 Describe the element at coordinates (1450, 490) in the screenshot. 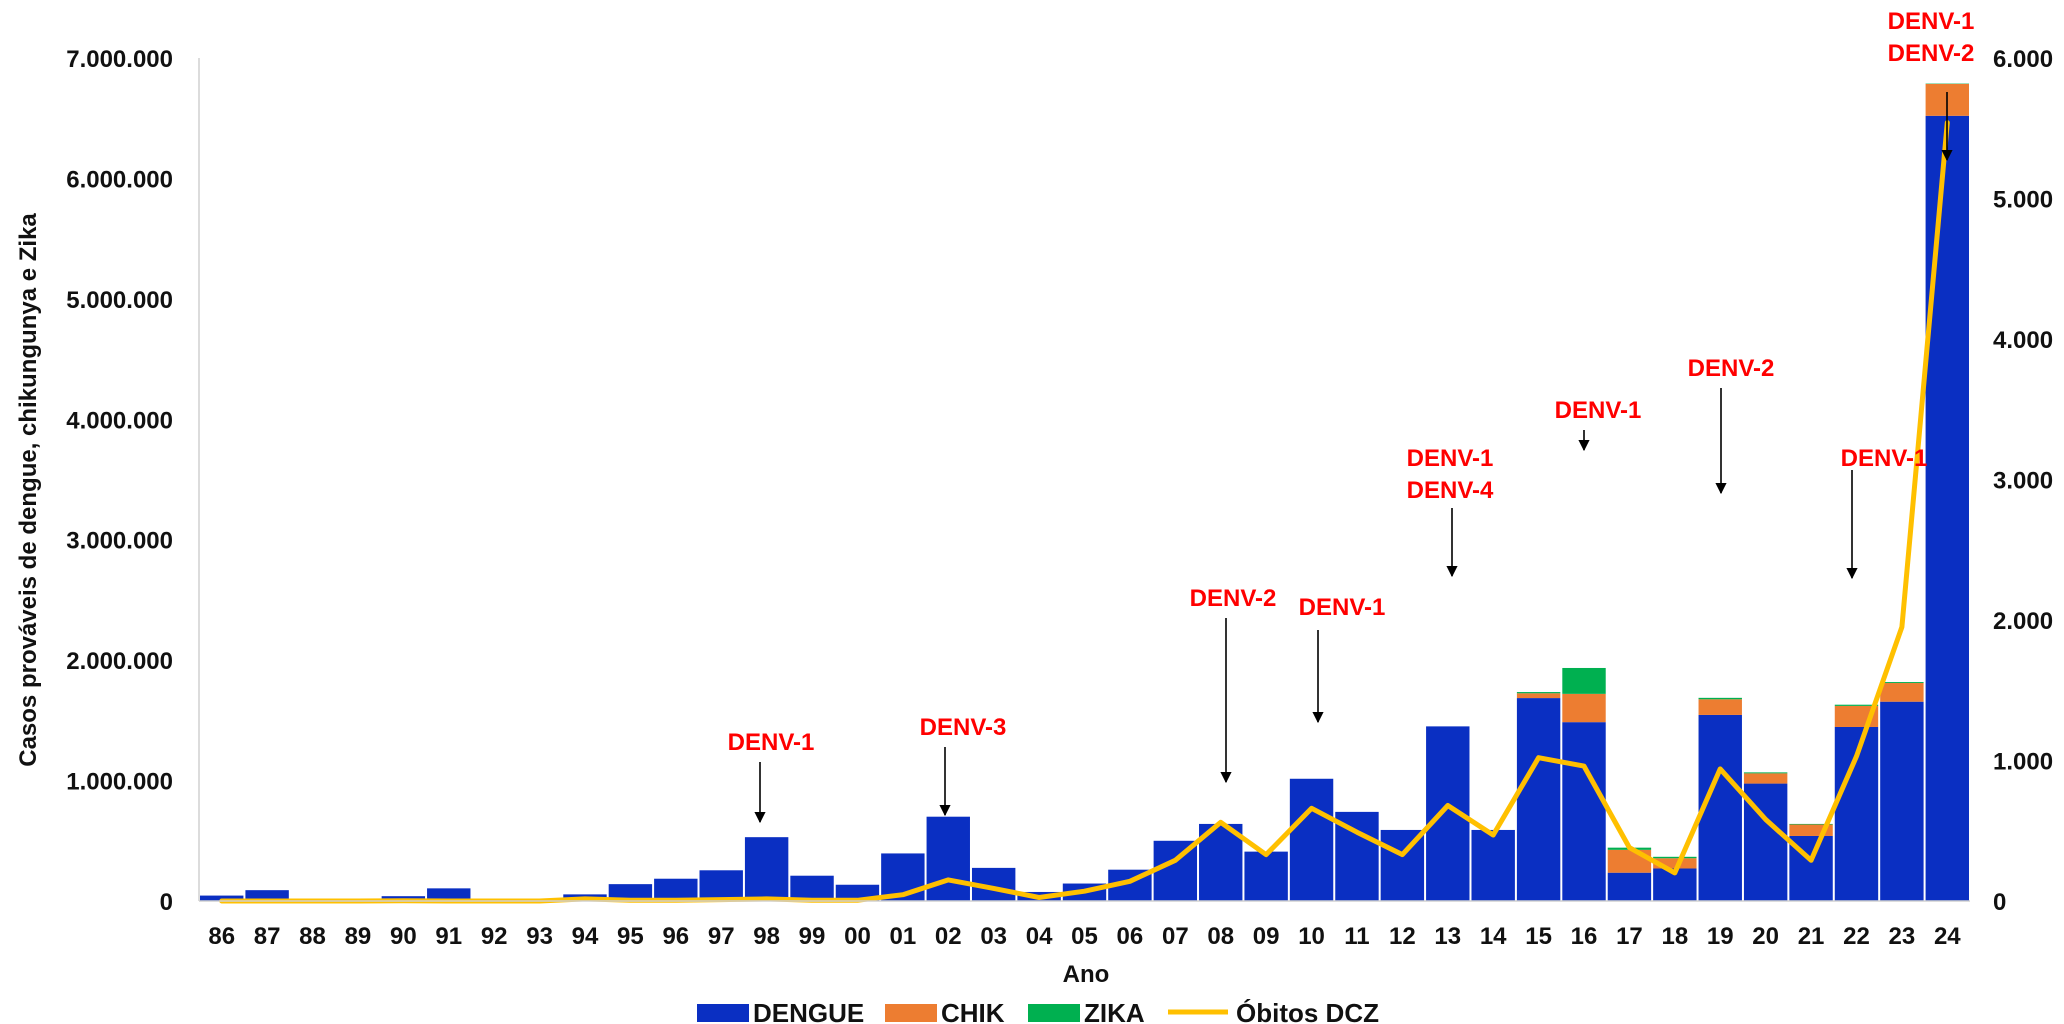

I see `annotation-label-13: DENV-4` at that location.